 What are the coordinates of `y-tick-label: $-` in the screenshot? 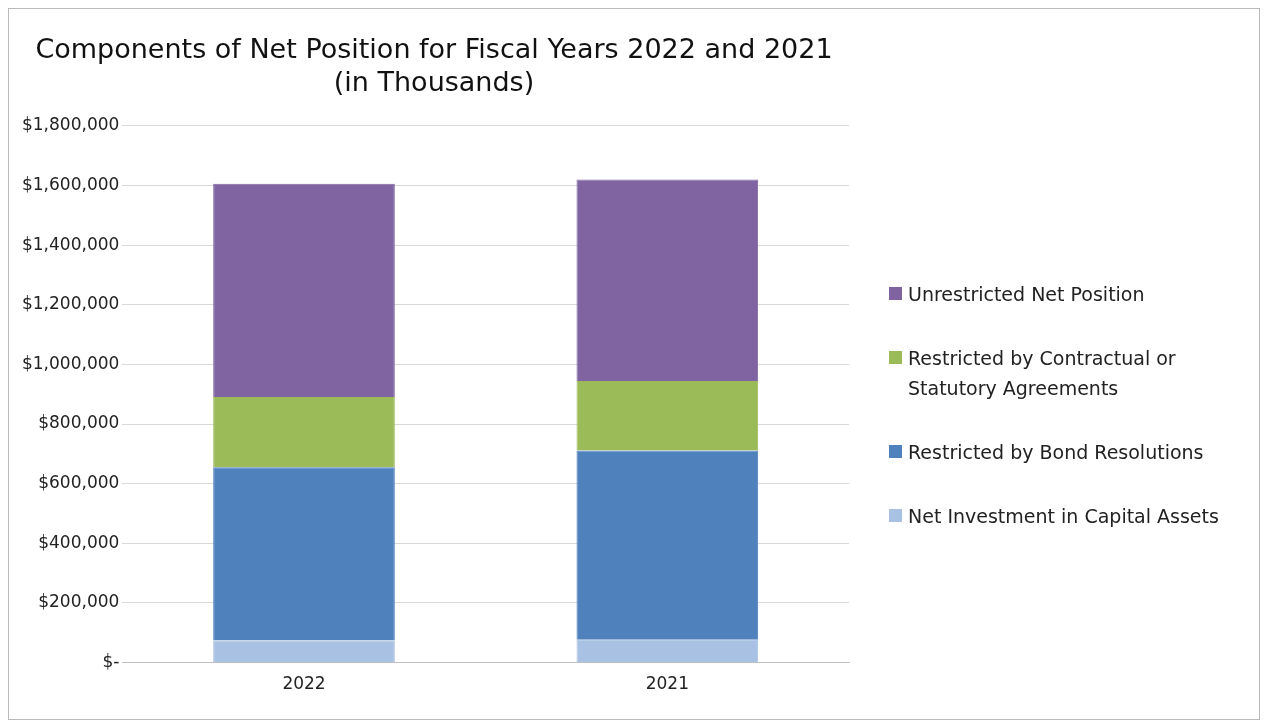 It's located at (111, 661).